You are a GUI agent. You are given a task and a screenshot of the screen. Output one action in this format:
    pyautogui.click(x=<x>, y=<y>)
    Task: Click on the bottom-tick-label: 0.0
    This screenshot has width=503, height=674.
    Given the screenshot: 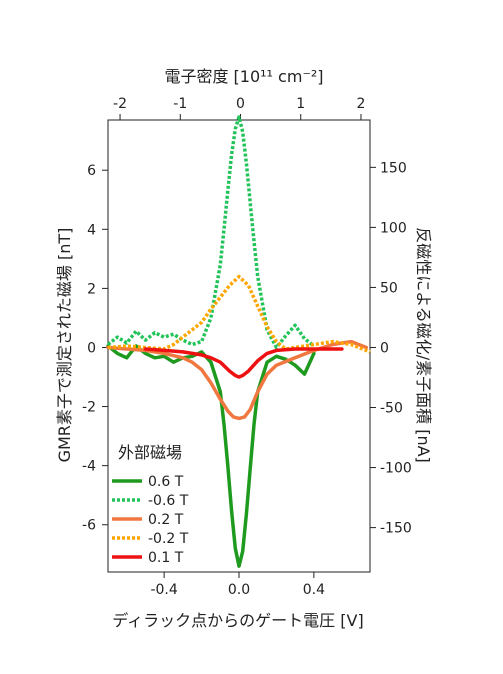 What is the action you would take?
    pyautogui.click(x=239, y=590)
    